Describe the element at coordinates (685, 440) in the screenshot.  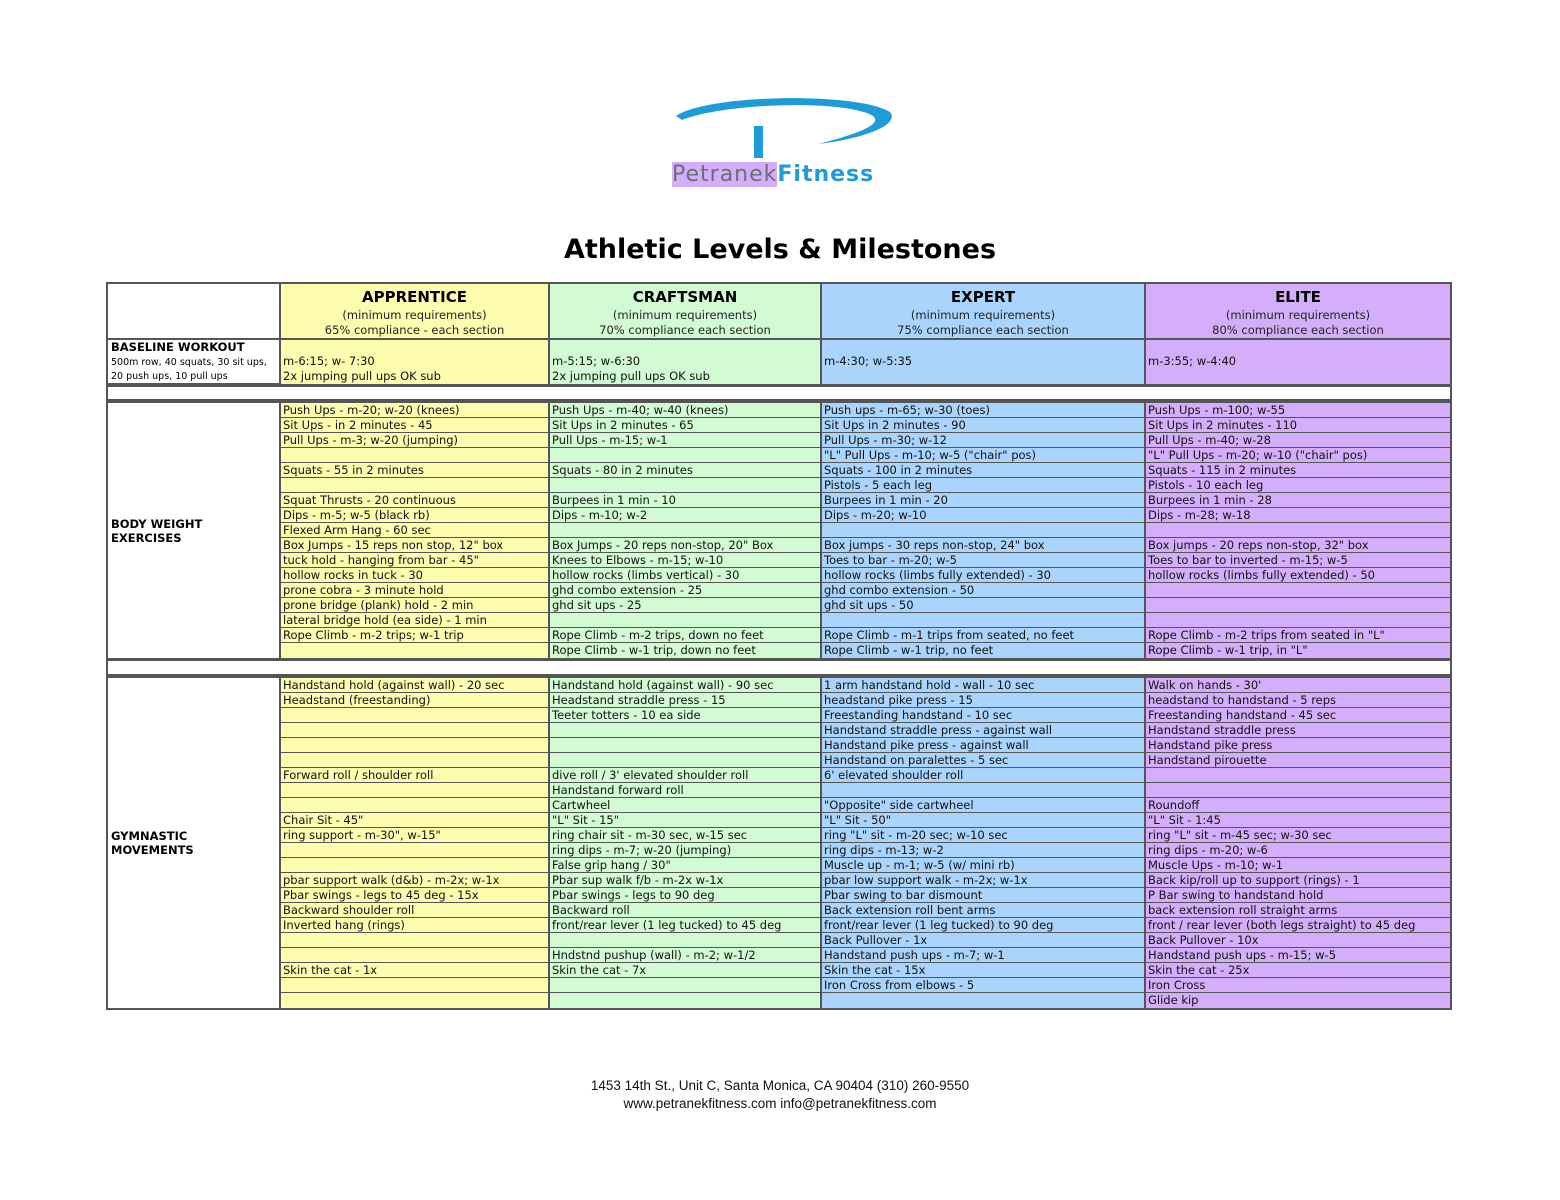
I see `milestone-cell: Pull Ups - m-15; w-1` at that location.